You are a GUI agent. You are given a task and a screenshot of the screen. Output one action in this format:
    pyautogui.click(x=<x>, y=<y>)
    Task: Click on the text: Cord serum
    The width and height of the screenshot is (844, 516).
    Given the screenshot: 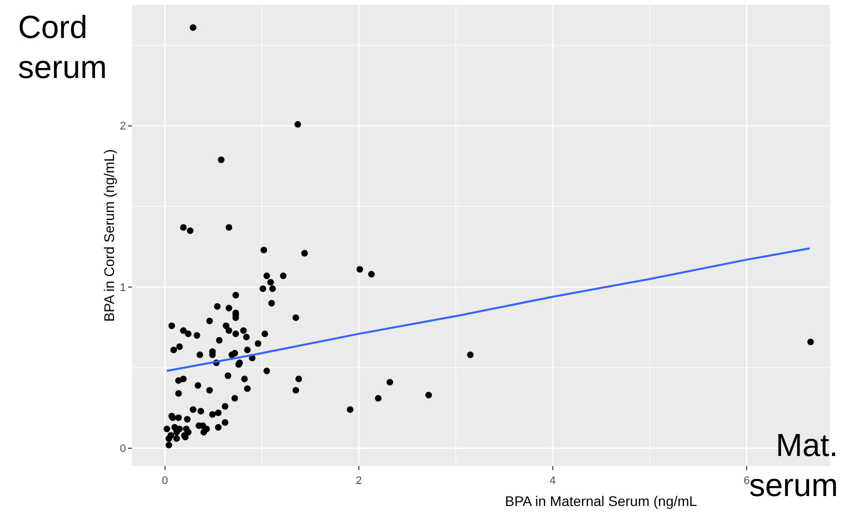 What is the action you would take?
    pyautogui.click(x=62, y=47)
    